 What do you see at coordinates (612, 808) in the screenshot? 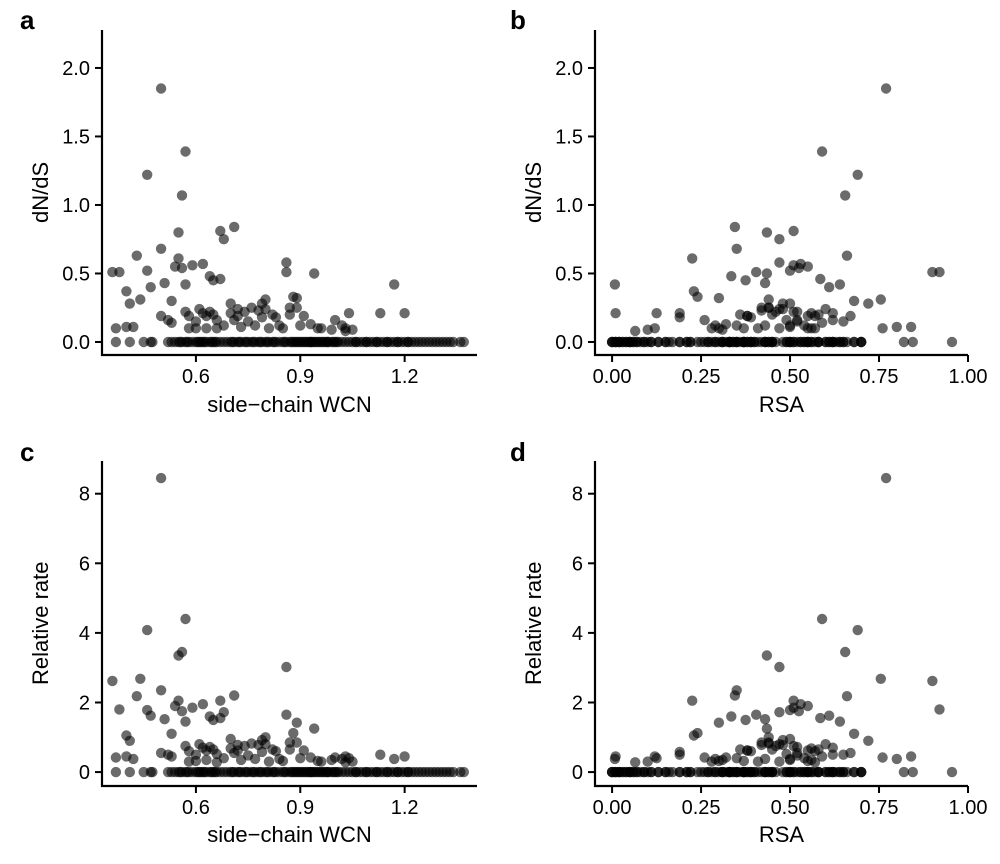
I see `x-tick-label: 0.00` at bounding box center [612, 808].